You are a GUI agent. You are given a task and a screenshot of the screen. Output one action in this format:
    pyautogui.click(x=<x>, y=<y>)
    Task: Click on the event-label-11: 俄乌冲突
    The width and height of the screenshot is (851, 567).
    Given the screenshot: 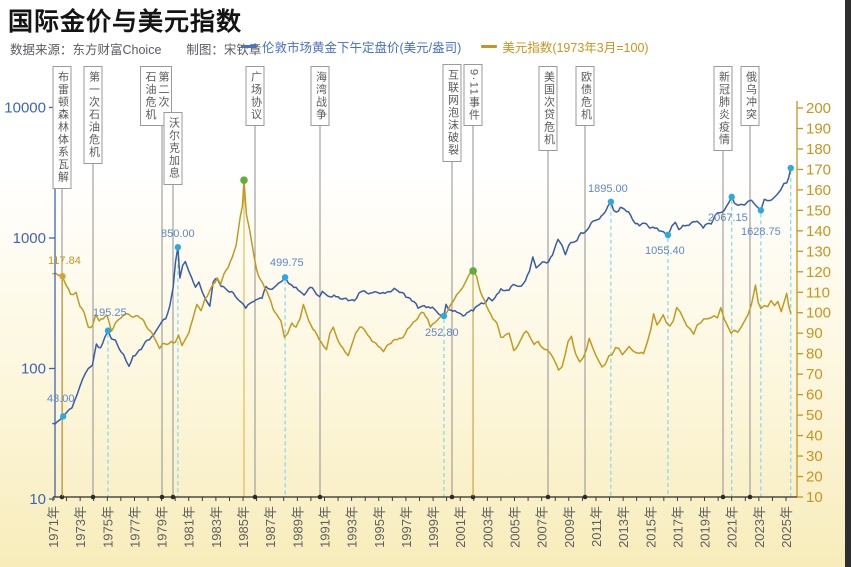 What is the action you would take?
    pyautogui.click(x=750, y=96)
    